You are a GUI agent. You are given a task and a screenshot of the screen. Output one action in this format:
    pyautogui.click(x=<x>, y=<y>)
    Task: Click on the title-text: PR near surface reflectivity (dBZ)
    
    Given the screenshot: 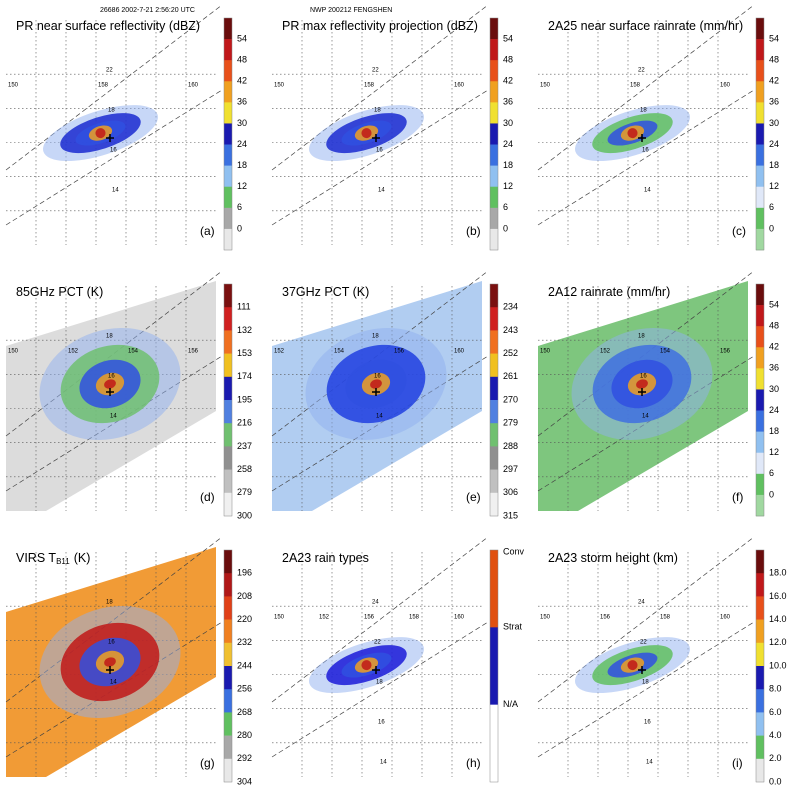 What is the action you would take?
    pyautogui.click(x=108, y=26)
    